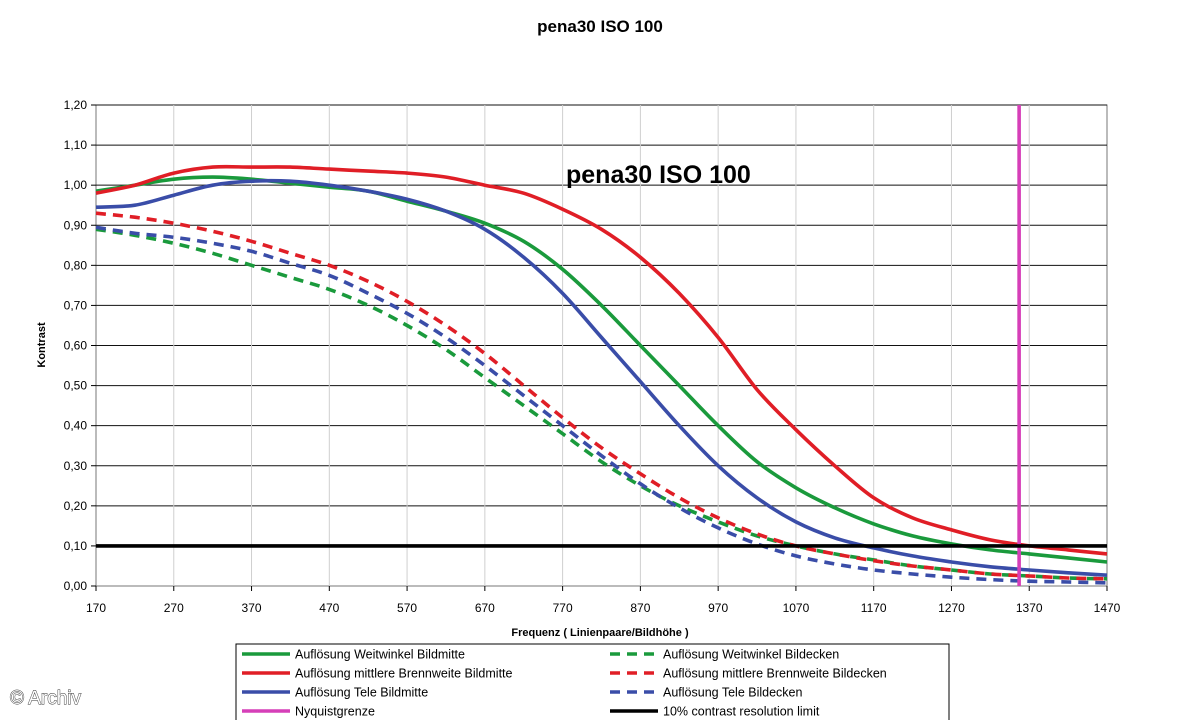 Image resolution: width=1199 pixels, height=720 pixels. Describe the element at coordinates (658, 175) in the screenshot. I see `inner-chart-title: pena30 ISO 100` at that location.